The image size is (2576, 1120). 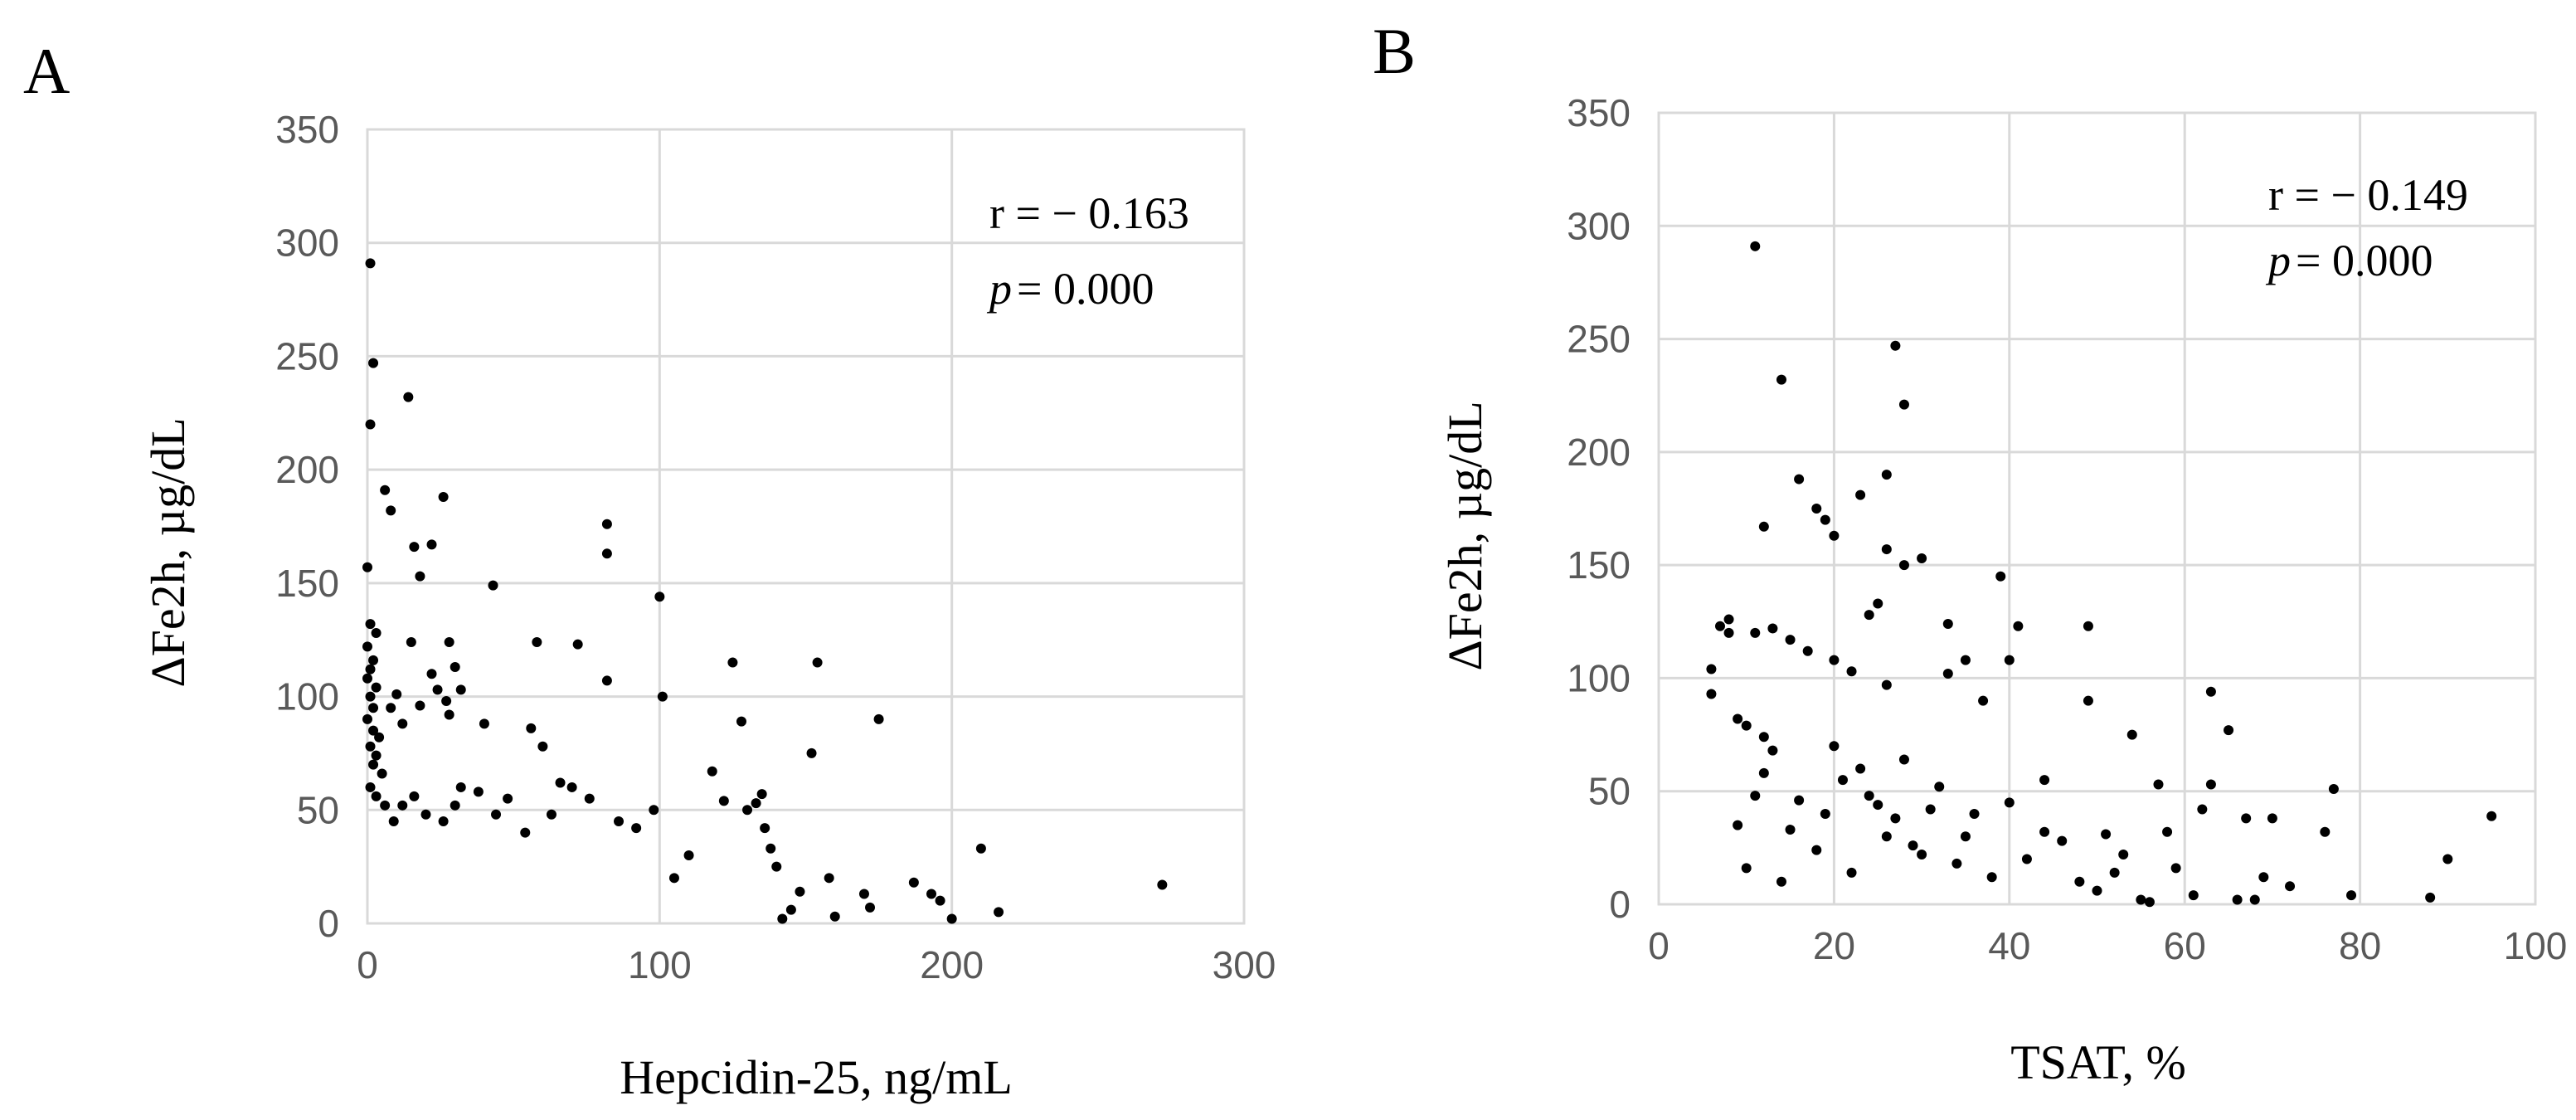 What do you see at coordinates (1070, 289) in the screenshot?
I see `panel-a-p-value: p = 0.000` at bounding box center [1070, 289].